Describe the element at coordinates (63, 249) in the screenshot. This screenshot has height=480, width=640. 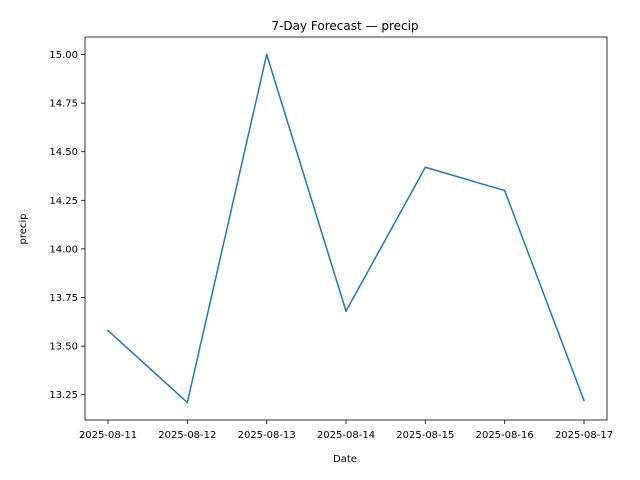
I see `y-tick-label: 14.00` at that location.